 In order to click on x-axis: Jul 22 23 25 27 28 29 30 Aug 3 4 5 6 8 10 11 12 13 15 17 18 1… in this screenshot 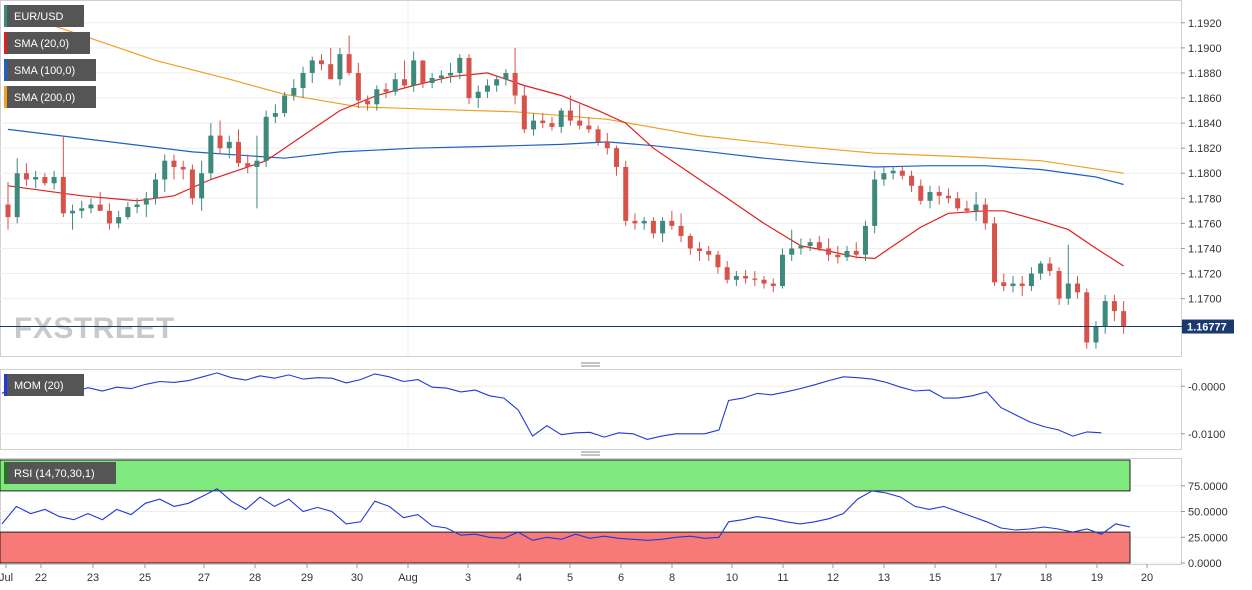, I will do `click(576, 574)`.